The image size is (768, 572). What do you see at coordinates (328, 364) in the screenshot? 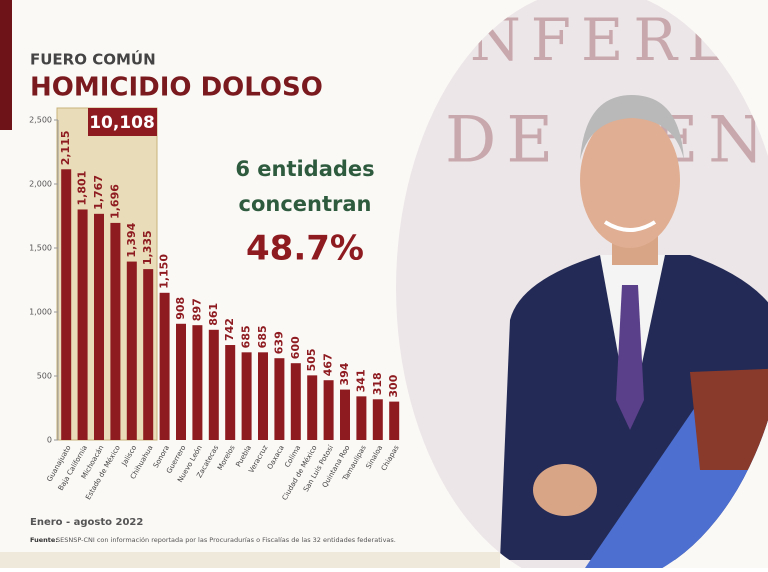
I see `value-label: 467` at bounding box center [328, 364].